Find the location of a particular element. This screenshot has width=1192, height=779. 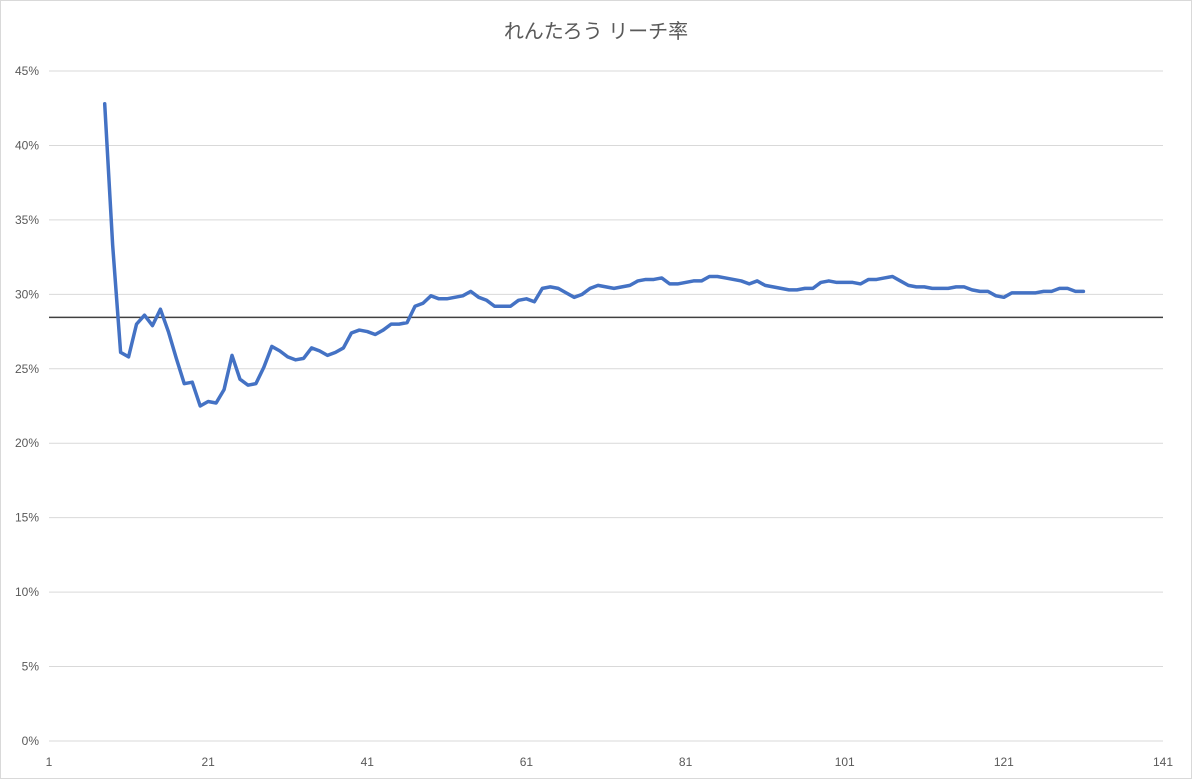

y-tick-label: 5% is located at coordinates (31, 667).